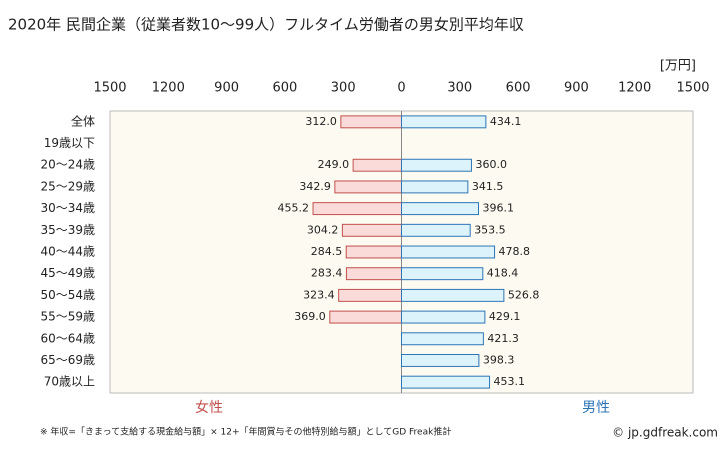 This screenshot has width=728, height=451. What do you see at coordinates (323, 229) in the screenshot?
I see `value-label: 304.2` at bounding box center [323, 229].